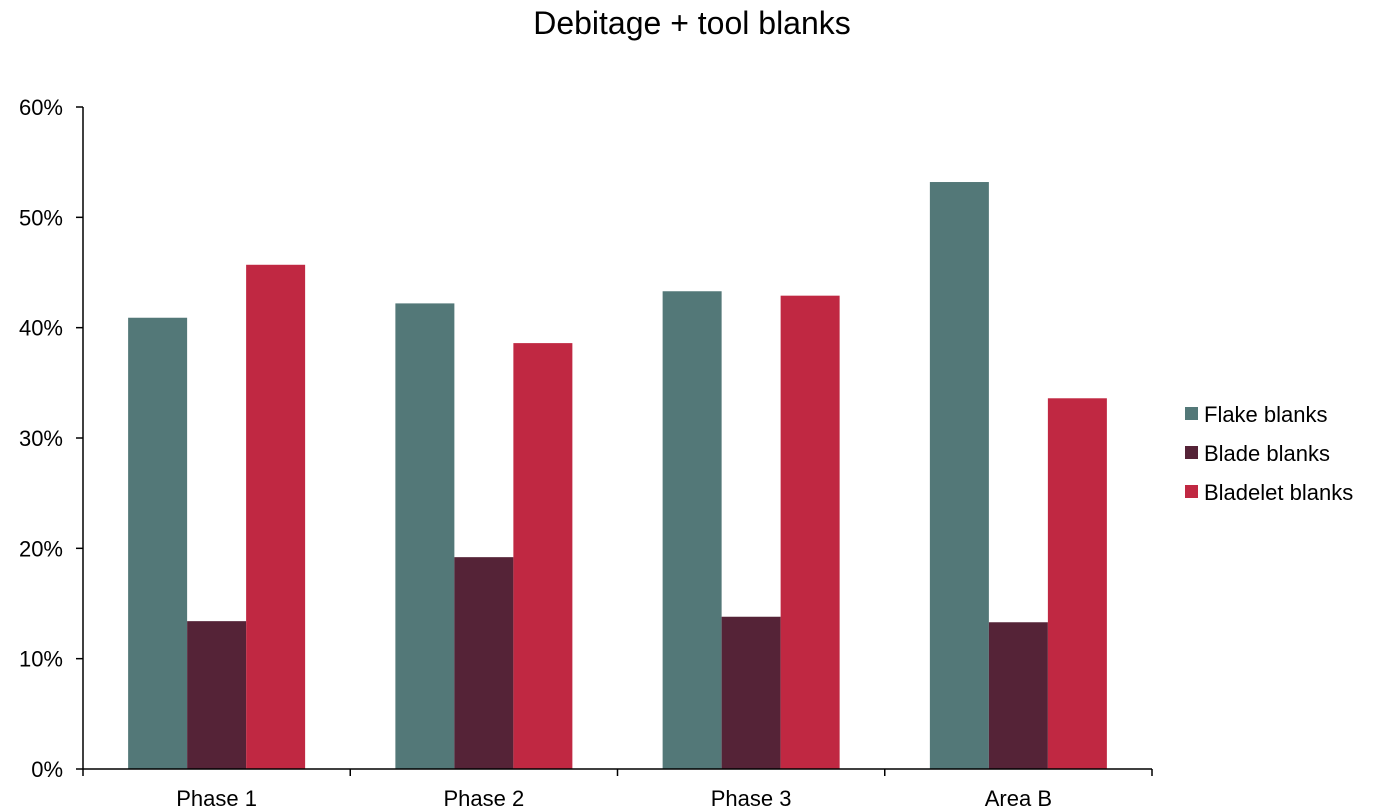 The height and width of the screenshot is (811, 1382). What do you see at coordinates (216, 798) in the screenshot?
I see `x-tick-label: Phase 1` at bounding box center [216, 798].